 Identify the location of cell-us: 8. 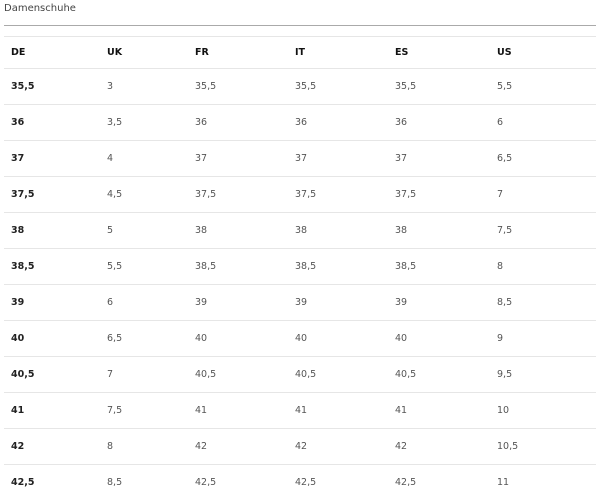
(546, 267).